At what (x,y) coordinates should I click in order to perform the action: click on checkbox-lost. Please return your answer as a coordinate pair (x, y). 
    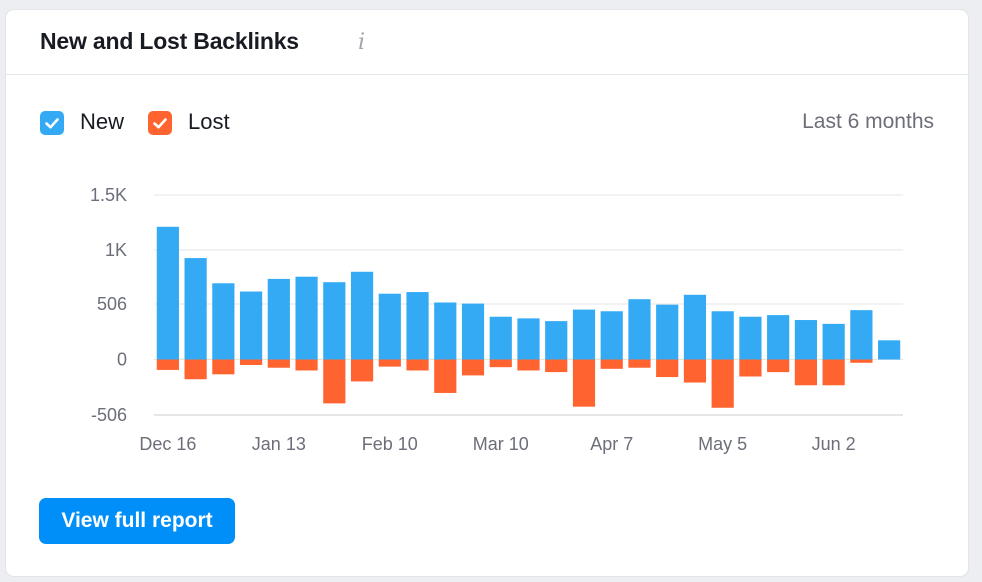
    Looking at the image, I should click on (160, 123).